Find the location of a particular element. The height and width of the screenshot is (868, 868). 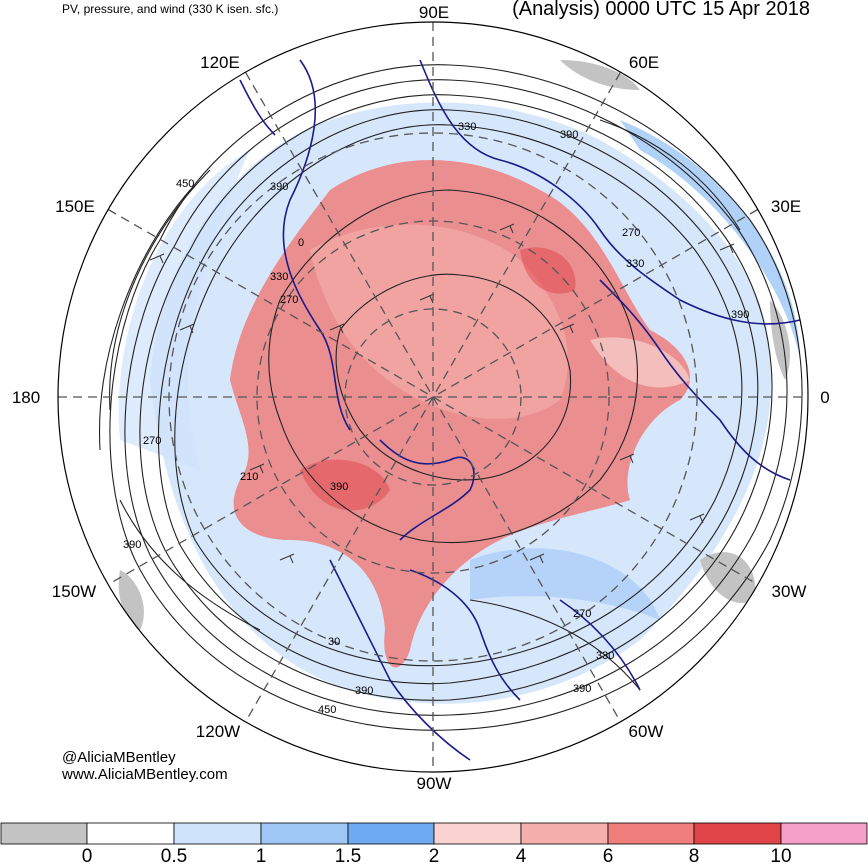

colorbar-label: 0.5 is located at coordinates (174, 856).